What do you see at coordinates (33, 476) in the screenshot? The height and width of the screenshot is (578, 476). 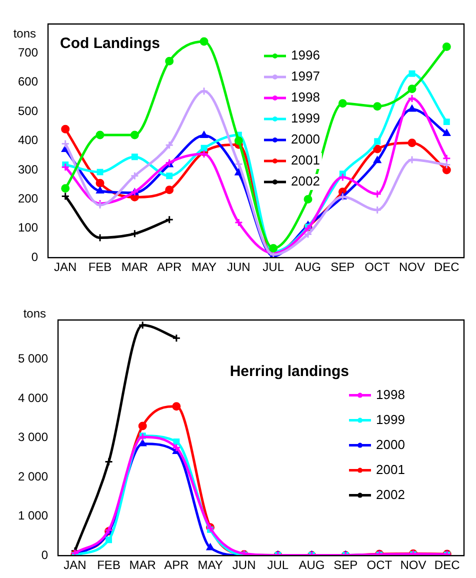 I see `y-tick-label: 2 000` at bounding box center [33, 476].